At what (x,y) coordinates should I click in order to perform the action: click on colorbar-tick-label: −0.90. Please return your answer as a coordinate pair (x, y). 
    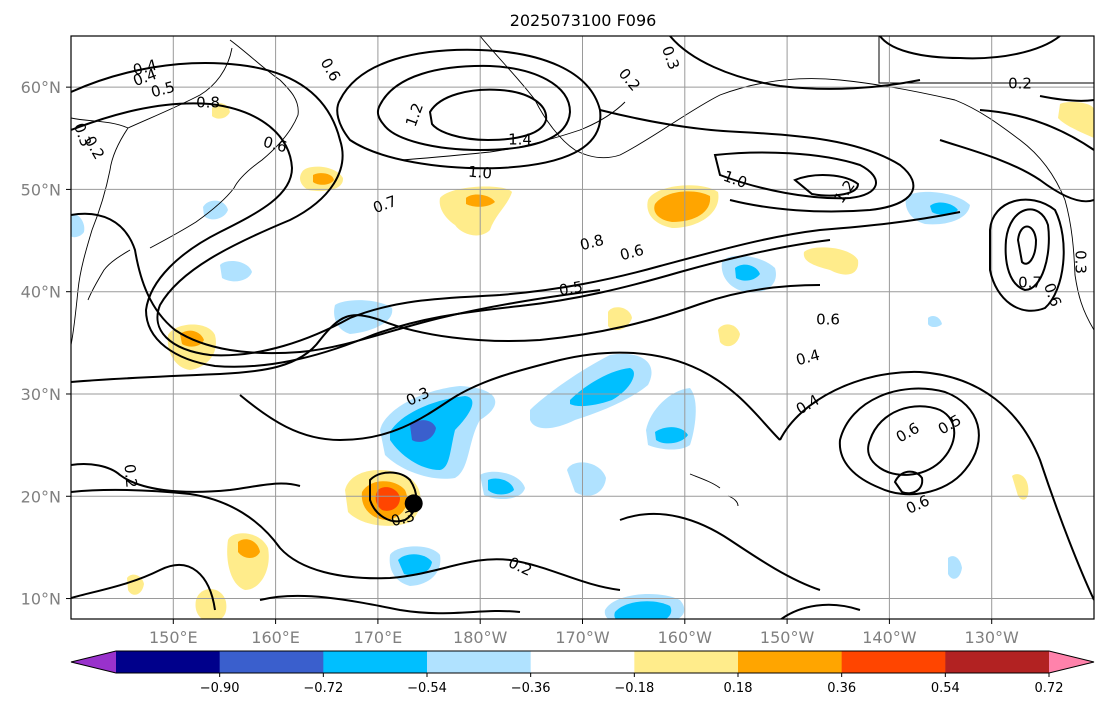
    Looking at the image, I should click on (220, 688).